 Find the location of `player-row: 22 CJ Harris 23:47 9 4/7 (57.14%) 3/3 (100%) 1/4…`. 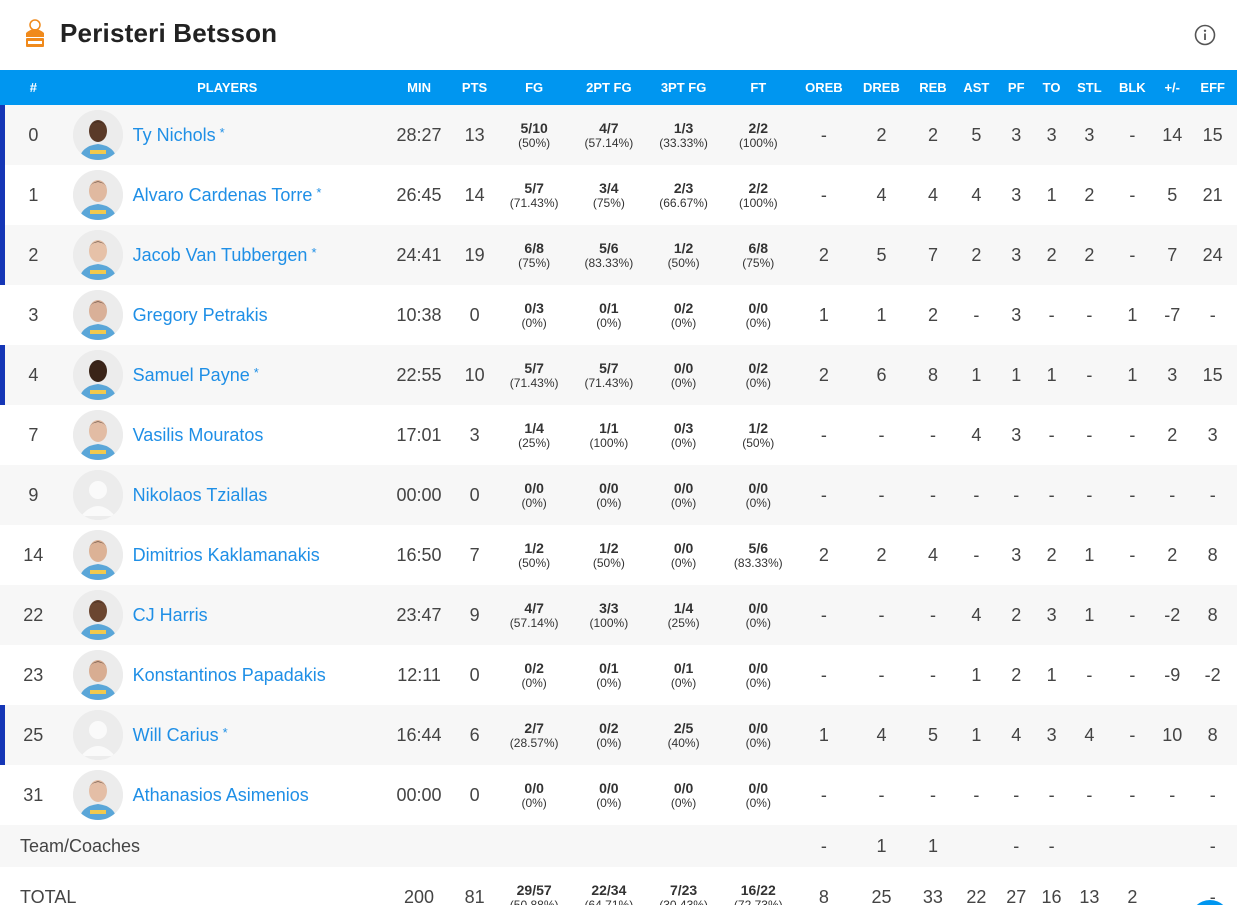

player-row: 22 CJ Harris 23:47 9 4/7 (57.14%) 3/3 (100%) 1/4… is located at coordinates (618, 615).